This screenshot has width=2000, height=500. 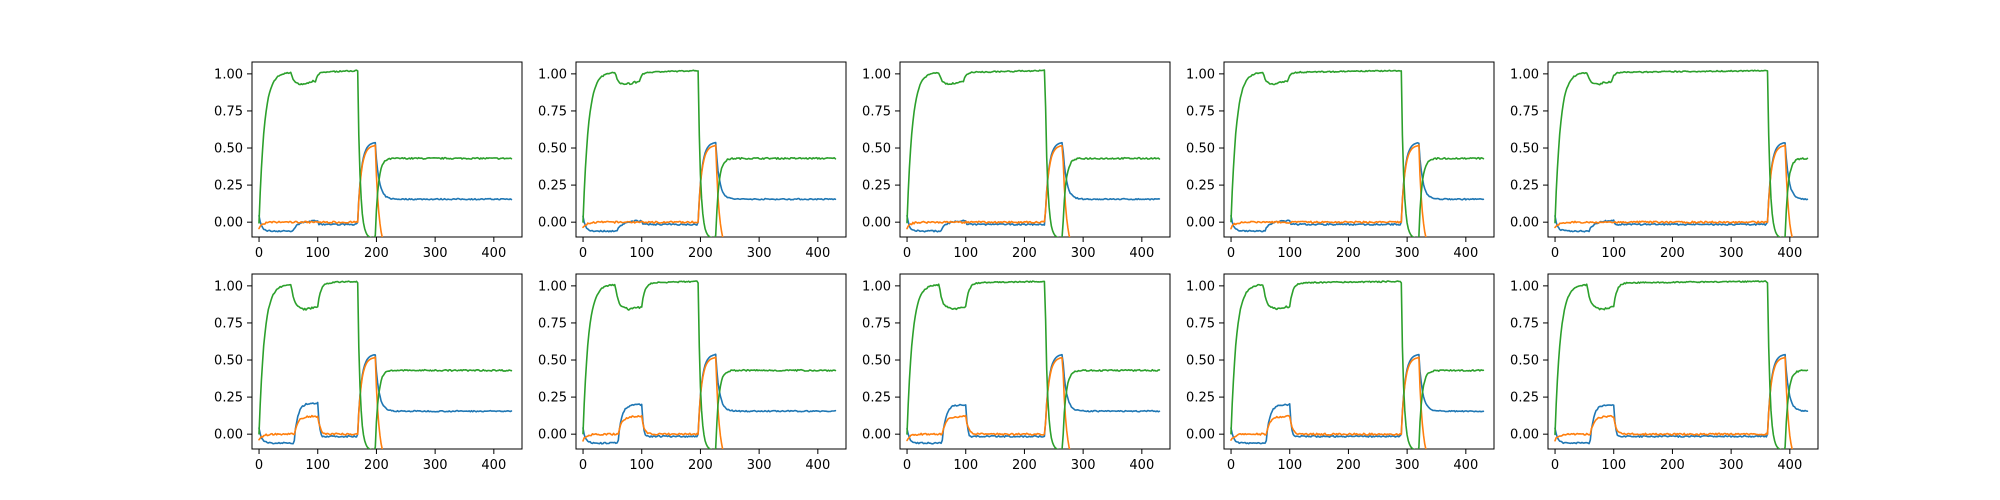 I want to click on subplot-r0-c3: 0 100 200 300 400 0.00 0.25 0.50 0.75 1.00, so click(x=1340, y=161).